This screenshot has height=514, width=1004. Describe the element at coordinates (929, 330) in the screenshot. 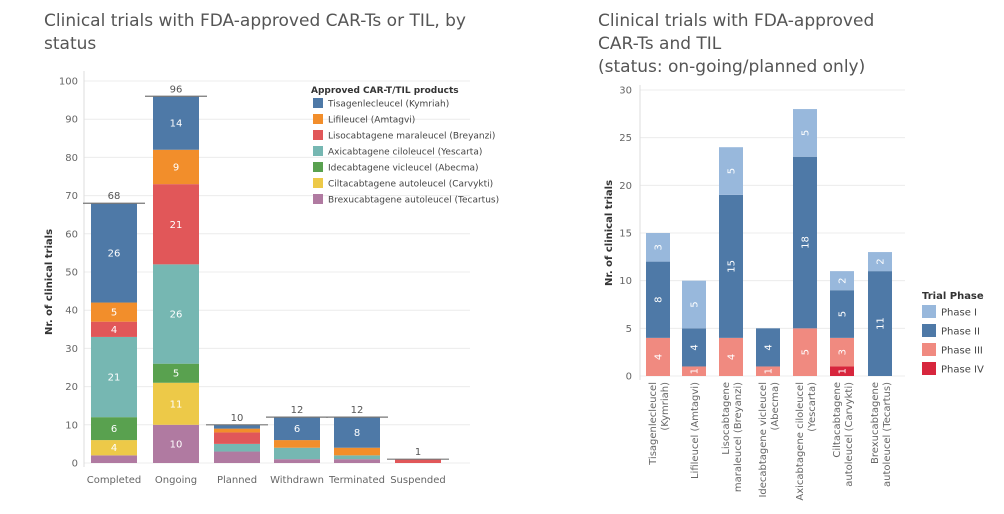

I see `legend-swatch-phase-ii` at that location.